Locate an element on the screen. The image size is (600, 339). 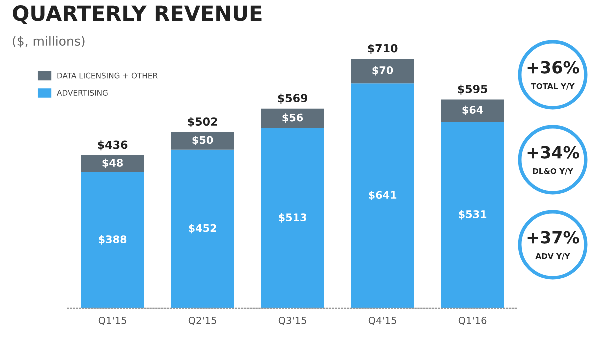
total-label: $595 is located at coordinates (473, 89).